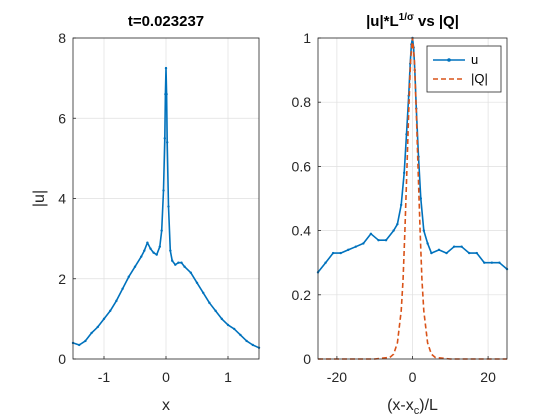 The width and height of the screenshot is (560, 420). I want to click on right-y-tick-label: 0.6, so click(302, 166).